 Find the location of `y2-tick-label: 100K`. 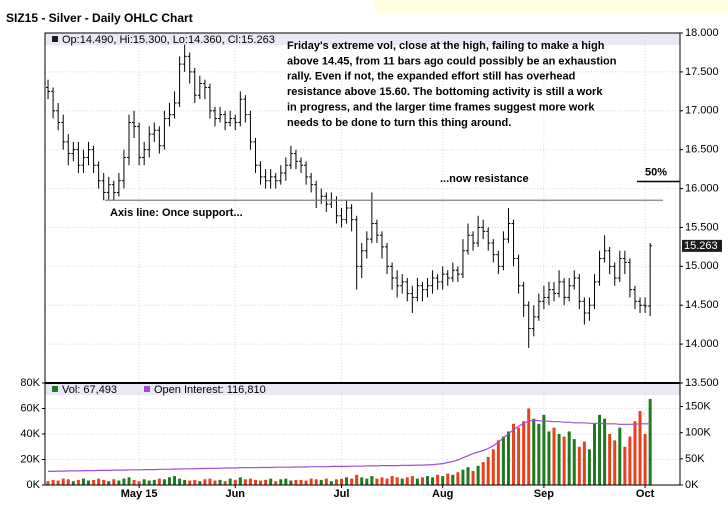

y2-tick-label: 100K is located at coordinates (698, 433).